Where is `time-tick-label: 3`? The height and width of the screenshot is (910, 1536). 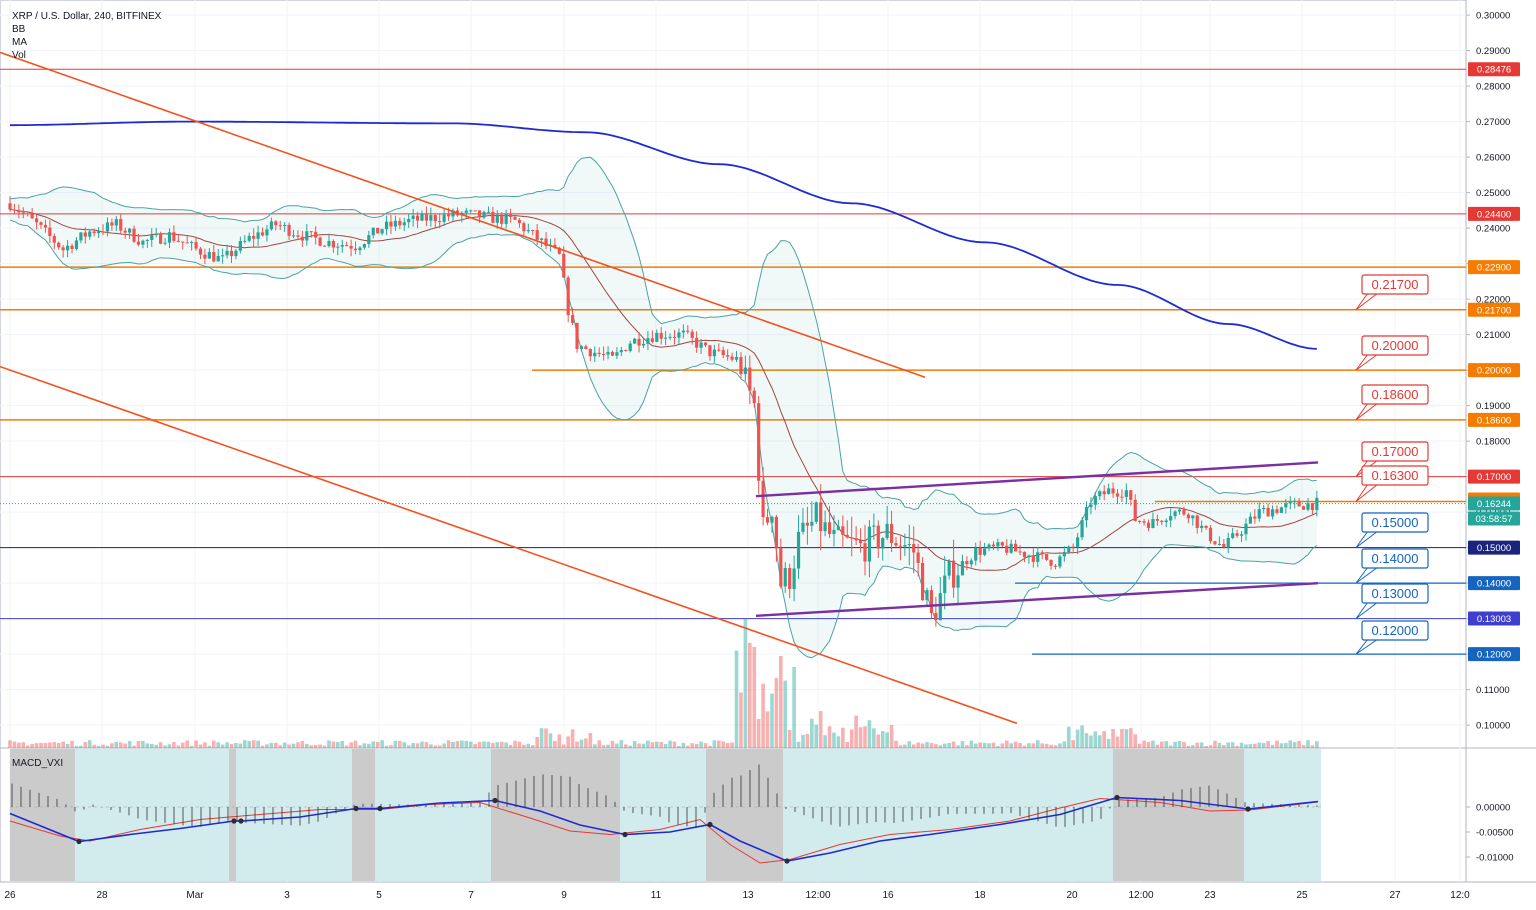
time-tick-label: 3 is located at coordinates (287, 895).